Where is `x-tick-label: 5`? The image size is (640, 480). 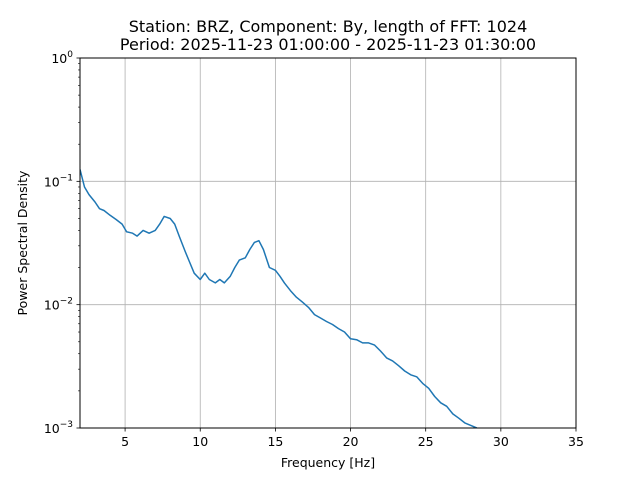
x-tick-label: 5 is located at coordinates (125, 441).